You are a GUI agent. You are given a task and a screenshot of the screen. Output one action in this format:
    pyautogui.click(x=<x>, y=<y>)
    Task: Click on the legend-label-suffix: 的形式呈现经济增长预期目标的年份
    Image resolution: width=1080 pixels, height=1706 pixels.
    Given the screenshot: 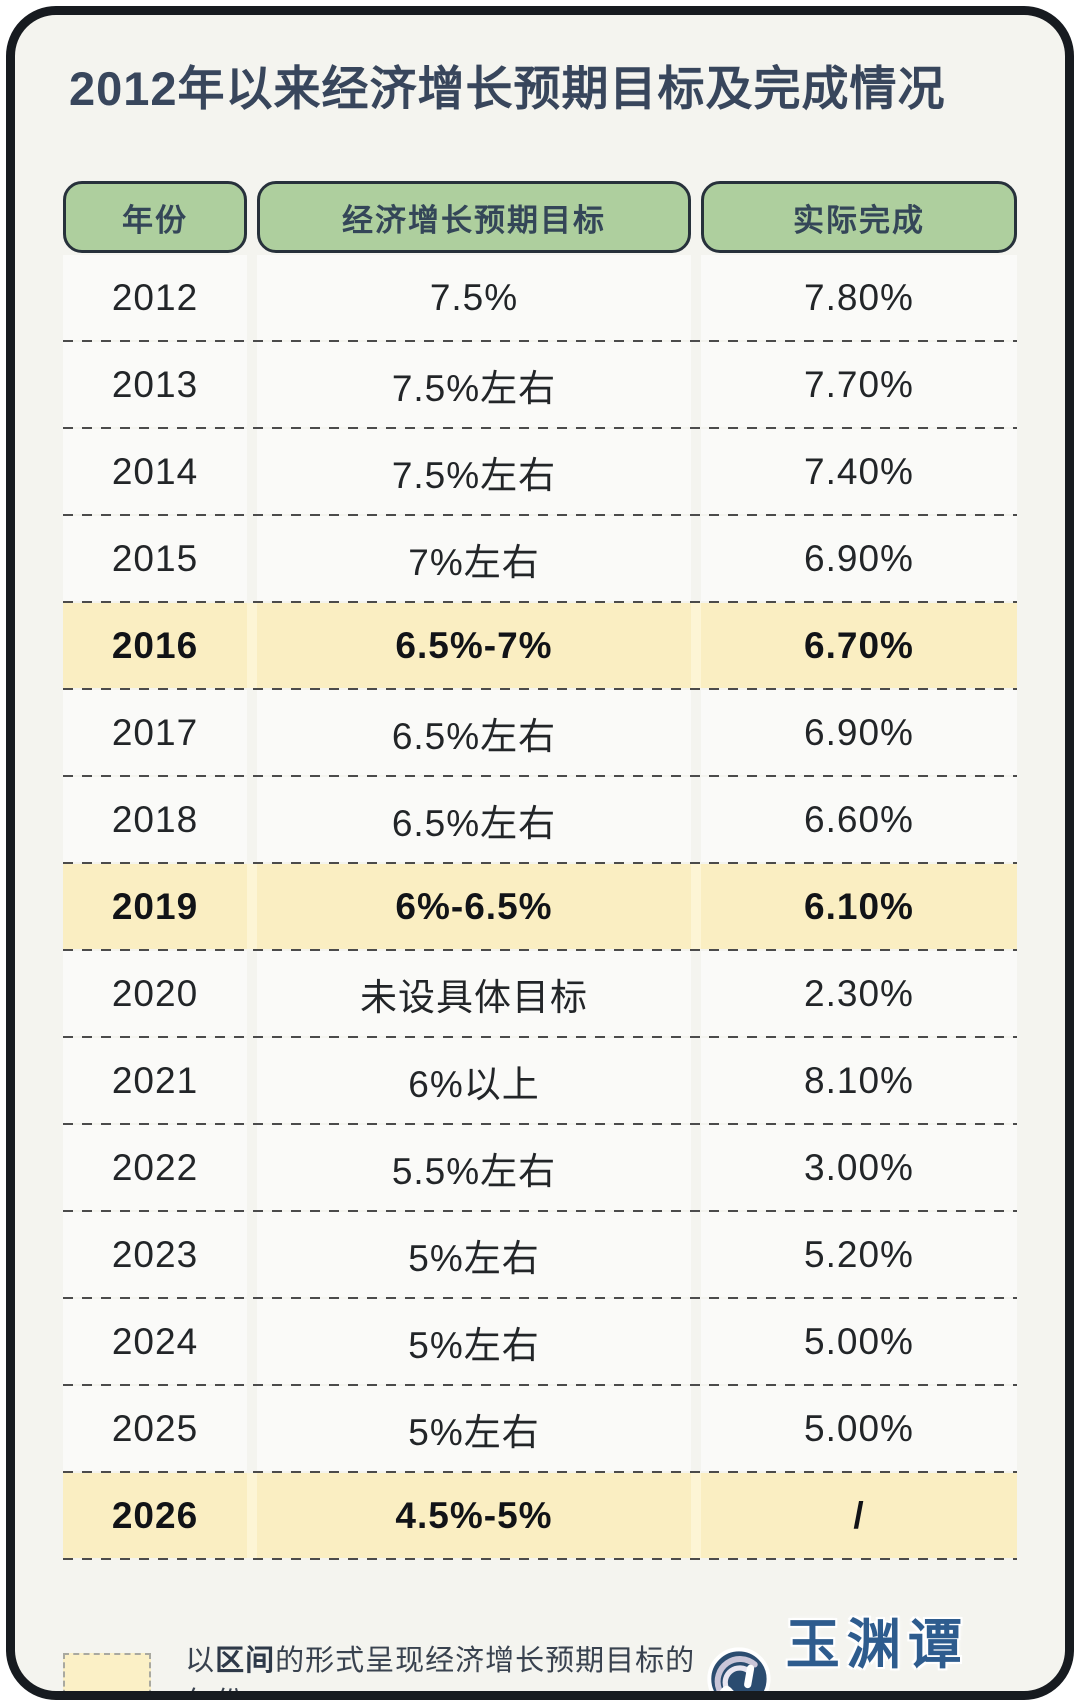 What is the action you would take?
    pyautogui.click(x=440, y=1668)
    